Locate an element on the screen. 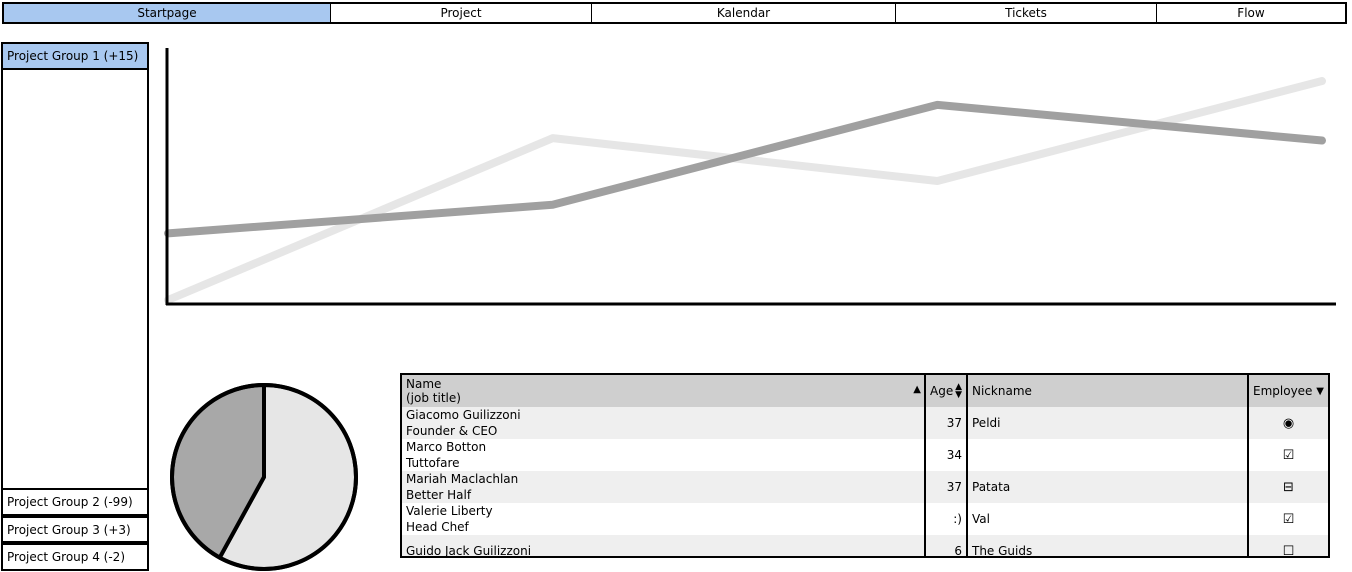 This screenshot has height=572, width=1352. main-tab-bar: Startpage Project Kalendar Tickets Flow is located at coordinates (674, 13).